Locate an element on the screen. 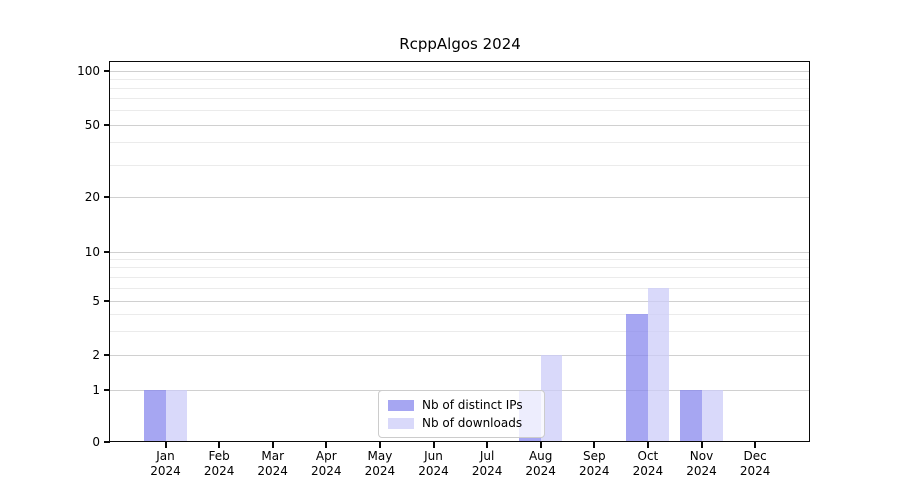 This screenshot has height=500, width=900. legend: Nb of distinct IPs Nb of downloads is located at coordinates (461, 414).